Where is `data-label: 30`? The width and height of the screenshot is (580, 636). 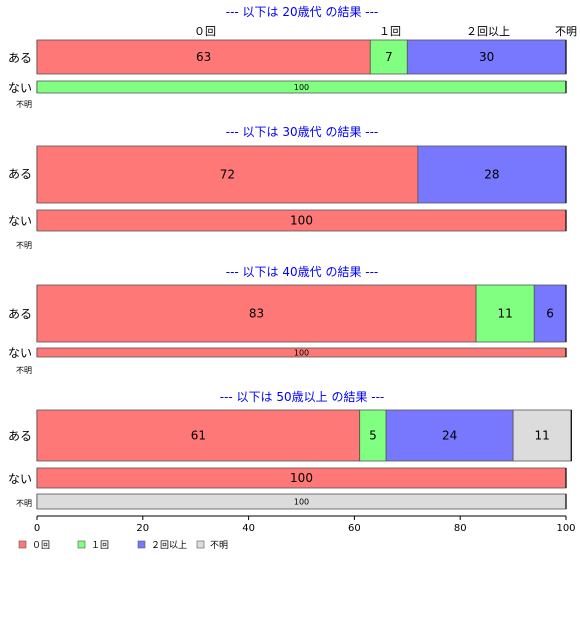 data-label: 30 is located at coordinates (486, 57).